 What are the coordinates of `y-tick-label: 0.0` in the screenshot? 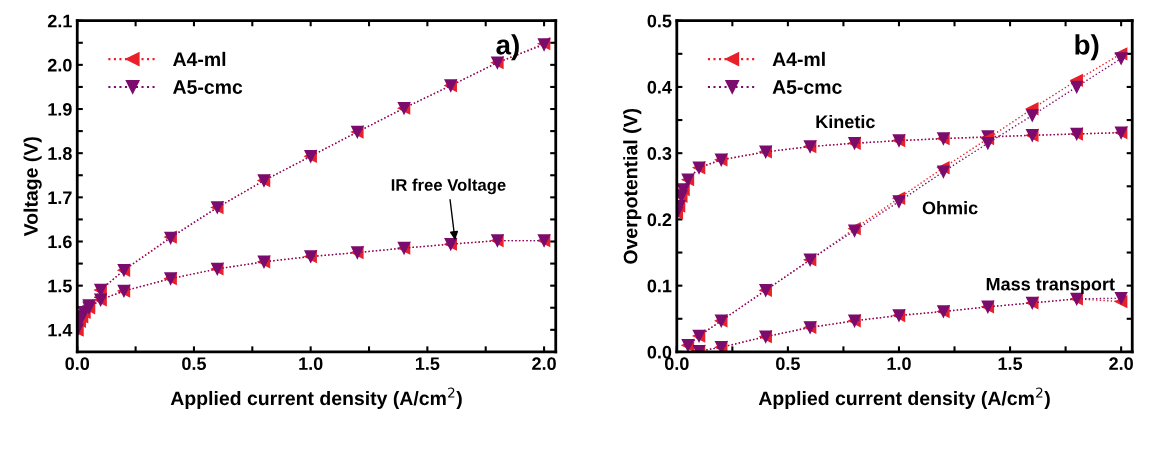 It's located at (659, 352).